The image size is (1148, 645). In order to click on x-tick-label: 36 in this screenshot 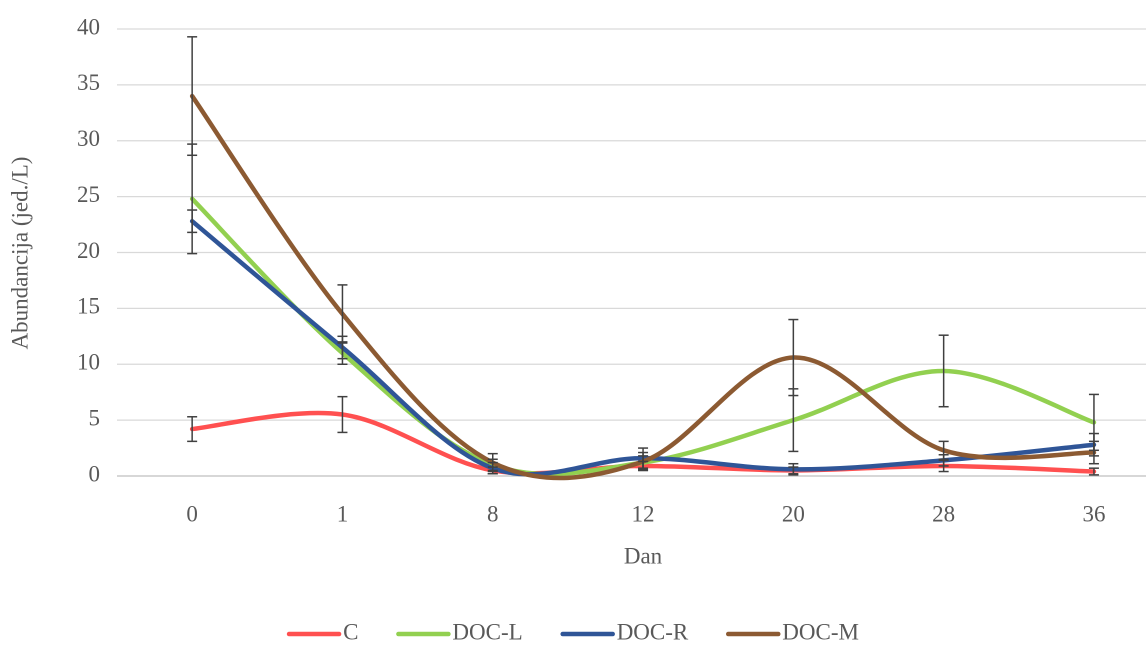, I will do `click(1093, 513)`.